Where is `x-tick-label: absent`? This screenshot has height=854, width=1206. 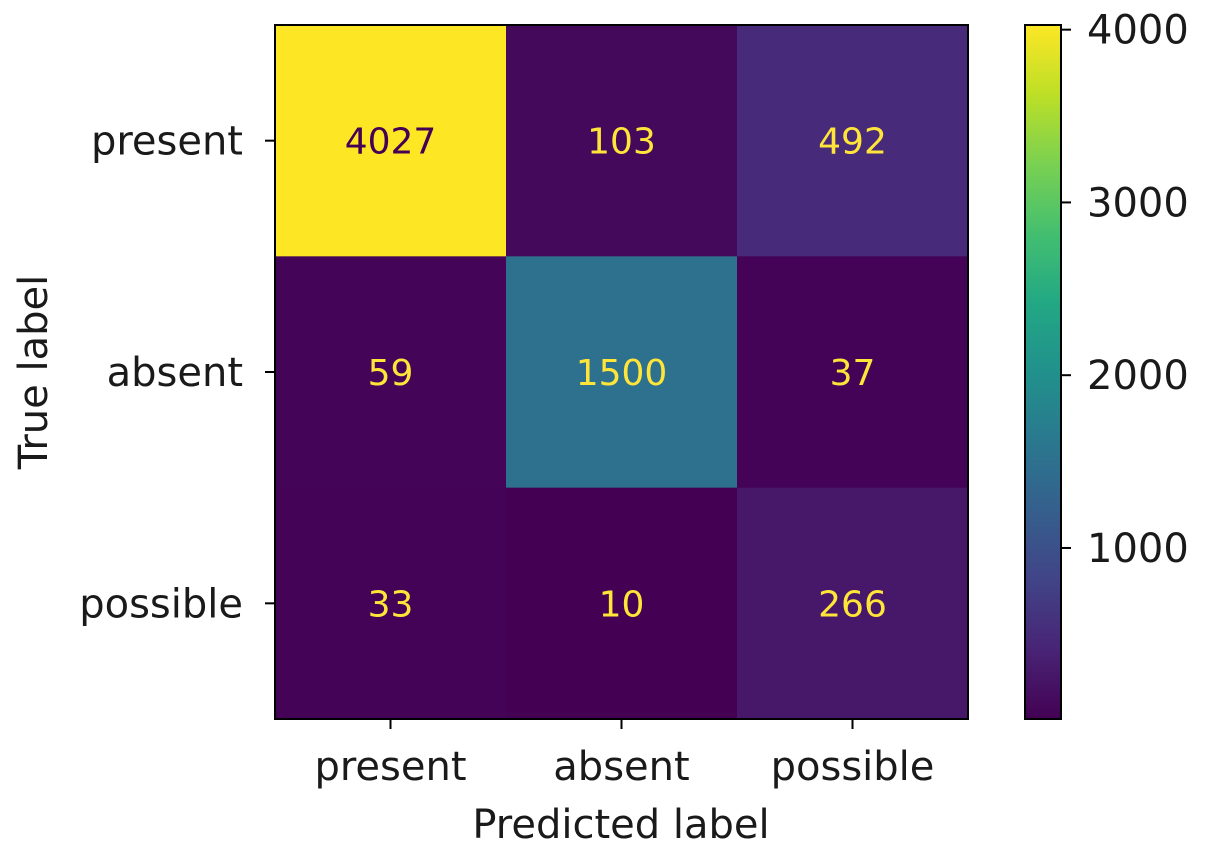
x-tick-label: absent is located at coordinates (621, 767).